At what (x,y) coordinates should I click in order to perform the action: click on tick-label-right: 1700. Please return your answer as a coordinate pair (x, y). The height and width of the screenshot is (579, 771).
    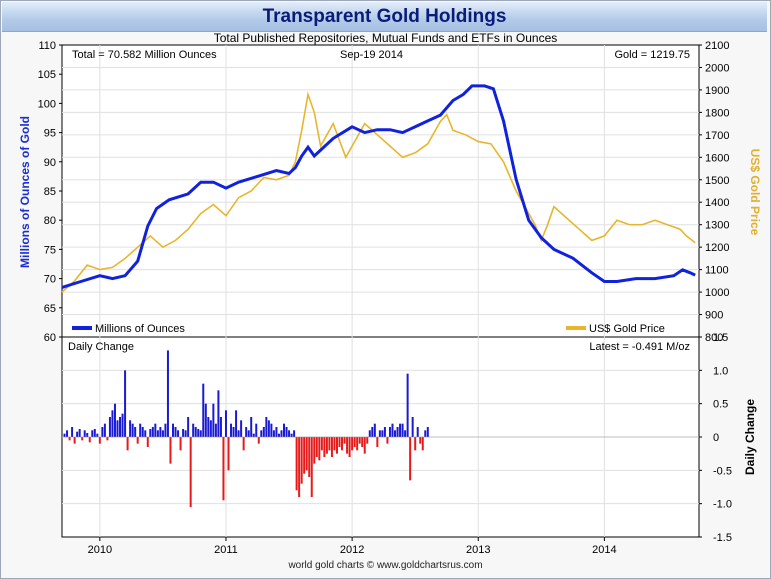
    Looking at the image, I should click on (717, 136).